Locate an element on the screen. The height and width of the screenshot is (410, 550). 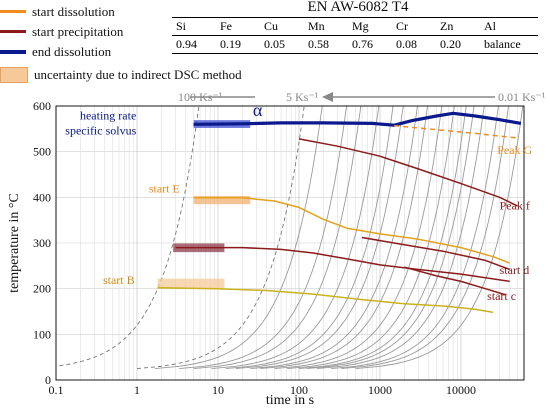
y-axis-label: temperature in °C is located at coordinates (14, 243).